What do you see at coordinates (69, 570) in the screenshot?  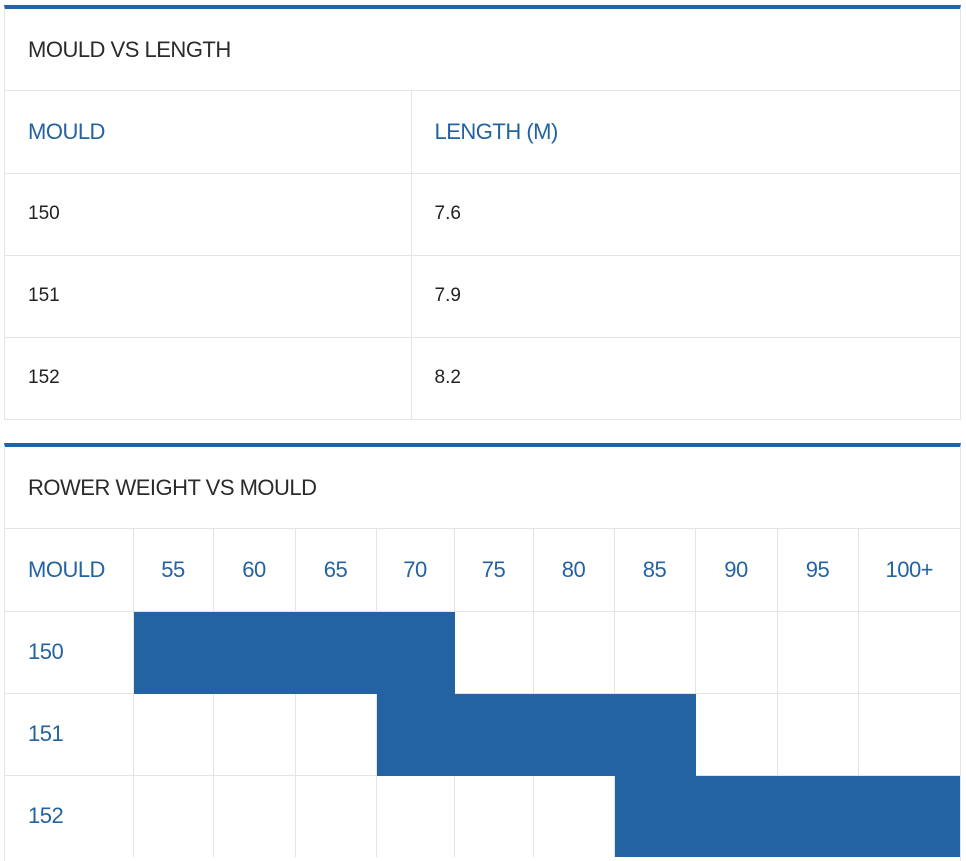 I see `mould-corner-header: MOULD` at bounding box center [69, 570].